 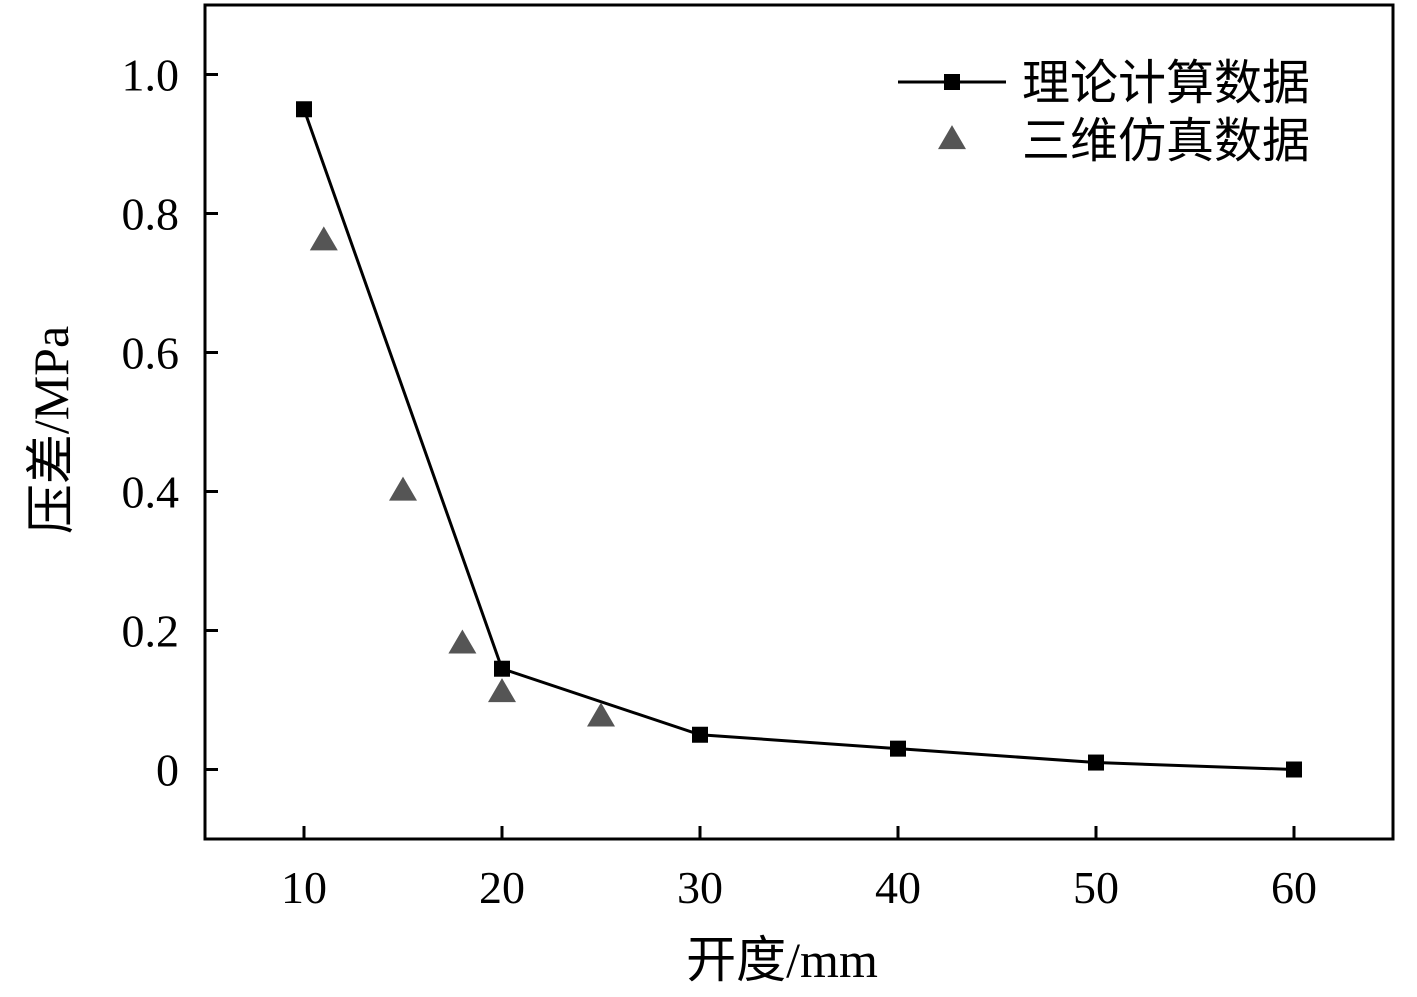 I want to click on x-tick-label: 50, so click(x=1096, y=887).